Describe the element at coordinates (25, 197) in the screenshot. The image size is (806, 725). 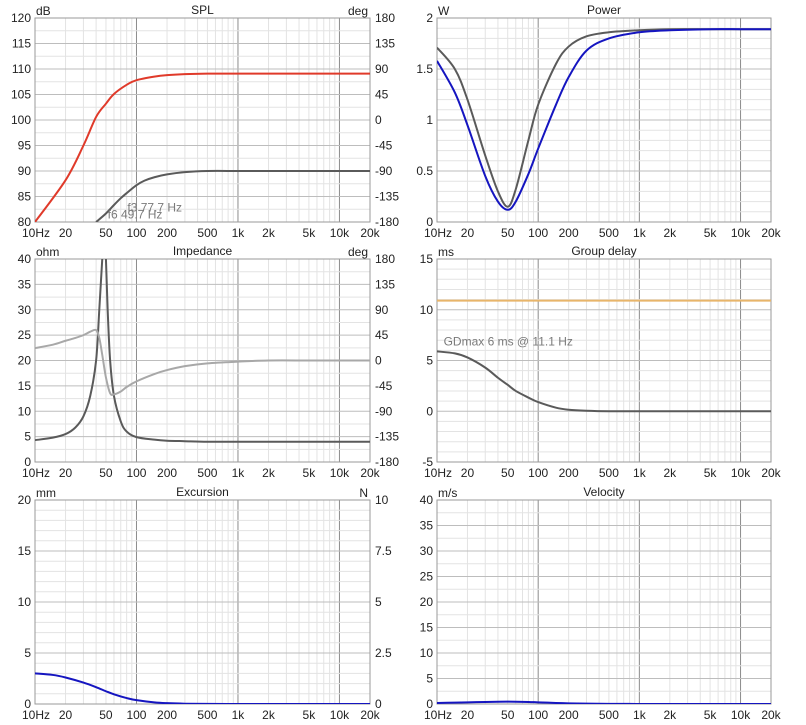
I see `y-tick-label: 85` at that location.